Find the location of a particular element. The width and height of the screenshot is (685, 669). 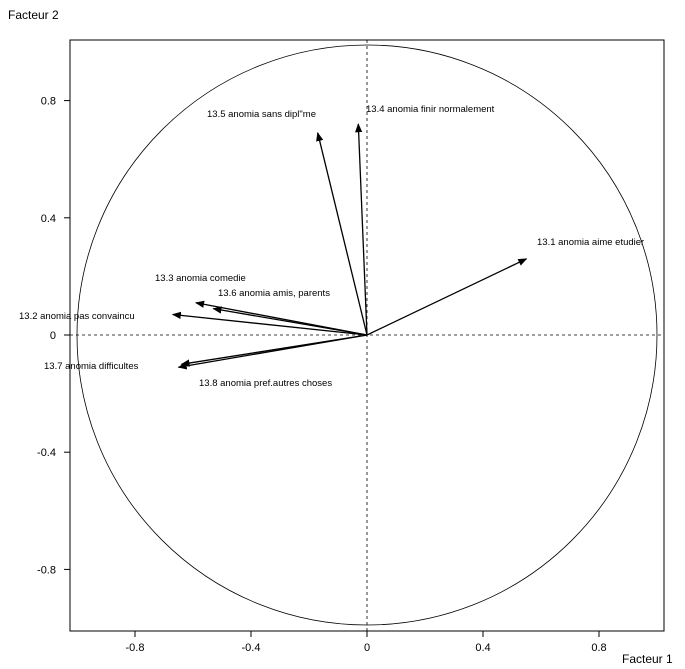

vector-label: 13.7 anomia difficultes is located at coordinates (91, 366).